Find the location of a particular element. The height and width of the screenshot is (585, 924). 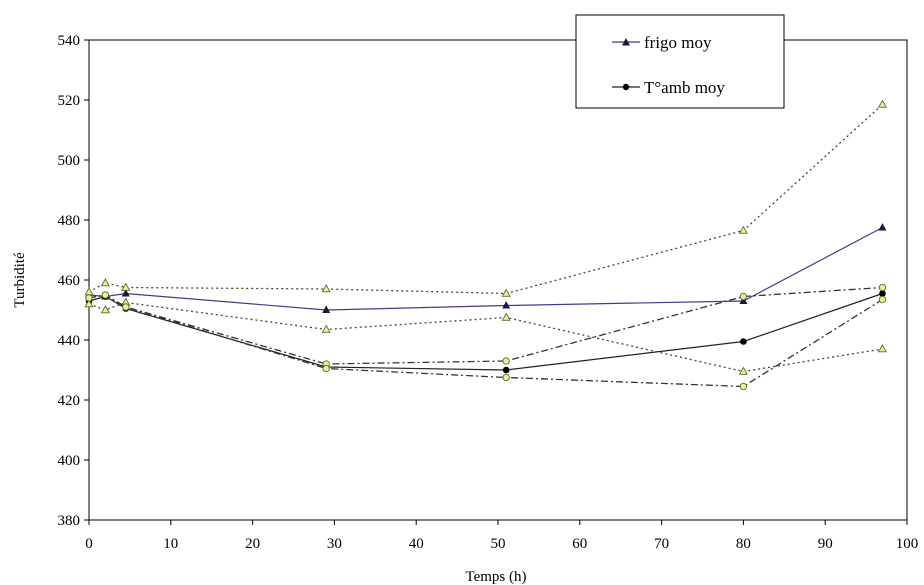

x-tick-label: 100 is located at coordinates (907, 544).